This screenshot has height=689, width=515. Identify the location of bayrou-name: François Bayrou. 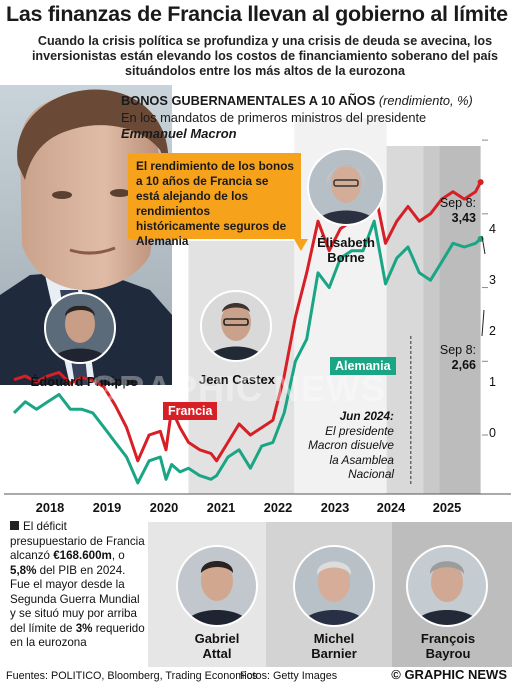
(448, 646).